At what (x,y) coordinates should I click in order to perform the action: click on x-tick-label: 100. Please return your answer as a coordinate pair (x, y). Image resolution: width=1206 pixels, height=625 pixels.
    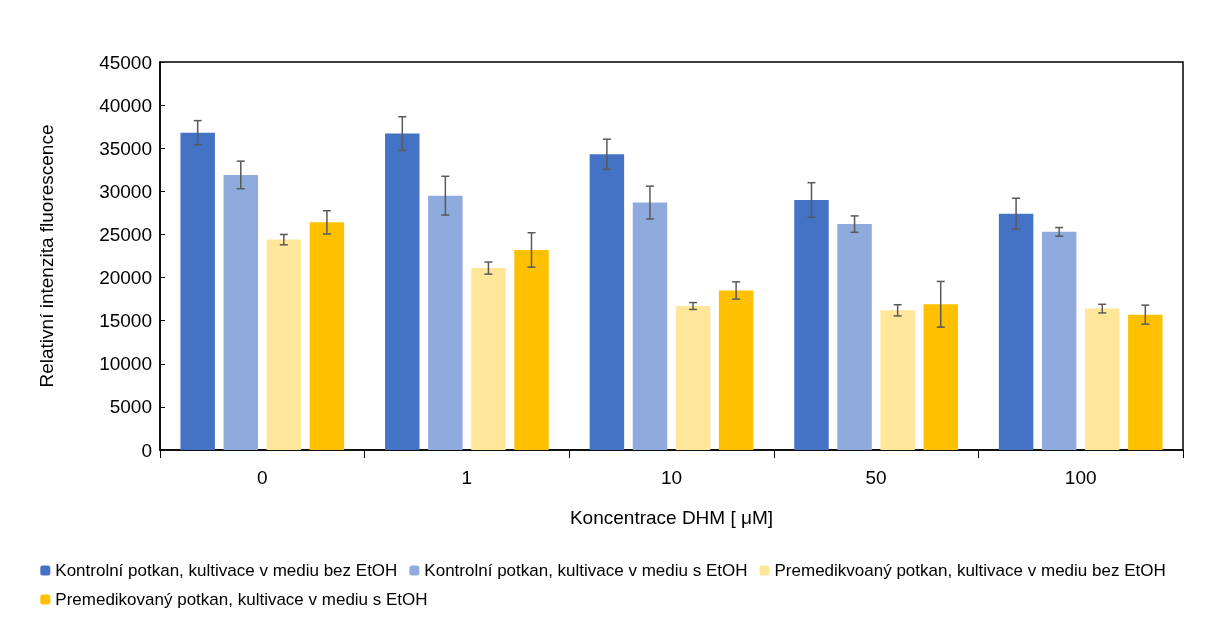
    Looking at the image, I should click on (1080, 477).